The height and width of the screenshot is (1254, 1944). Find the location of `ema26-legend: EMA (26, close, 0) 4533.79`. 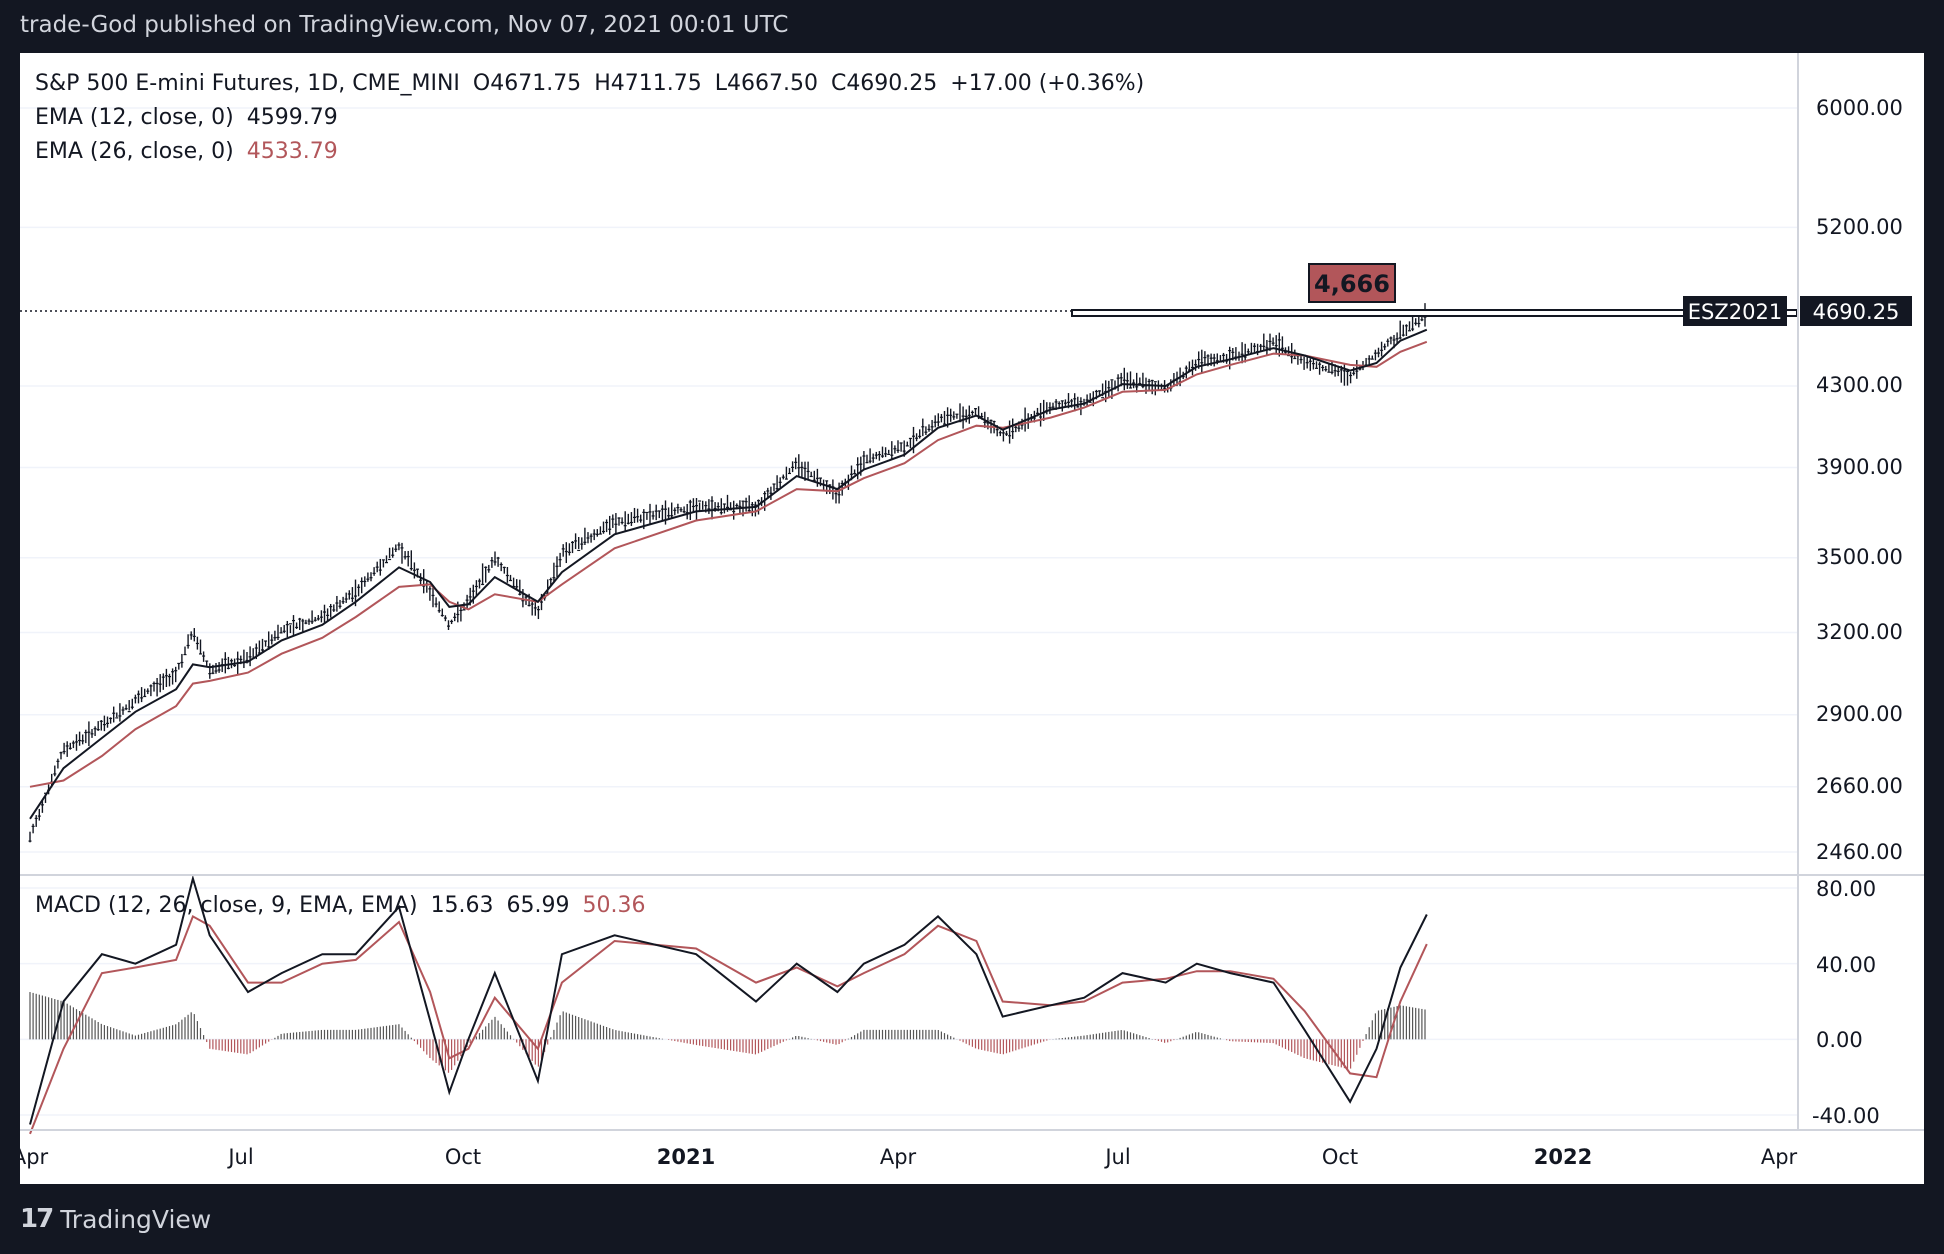

ema26-legend: EMA (26, close, 0) 4533.79 is located at coordinates (189, 151).